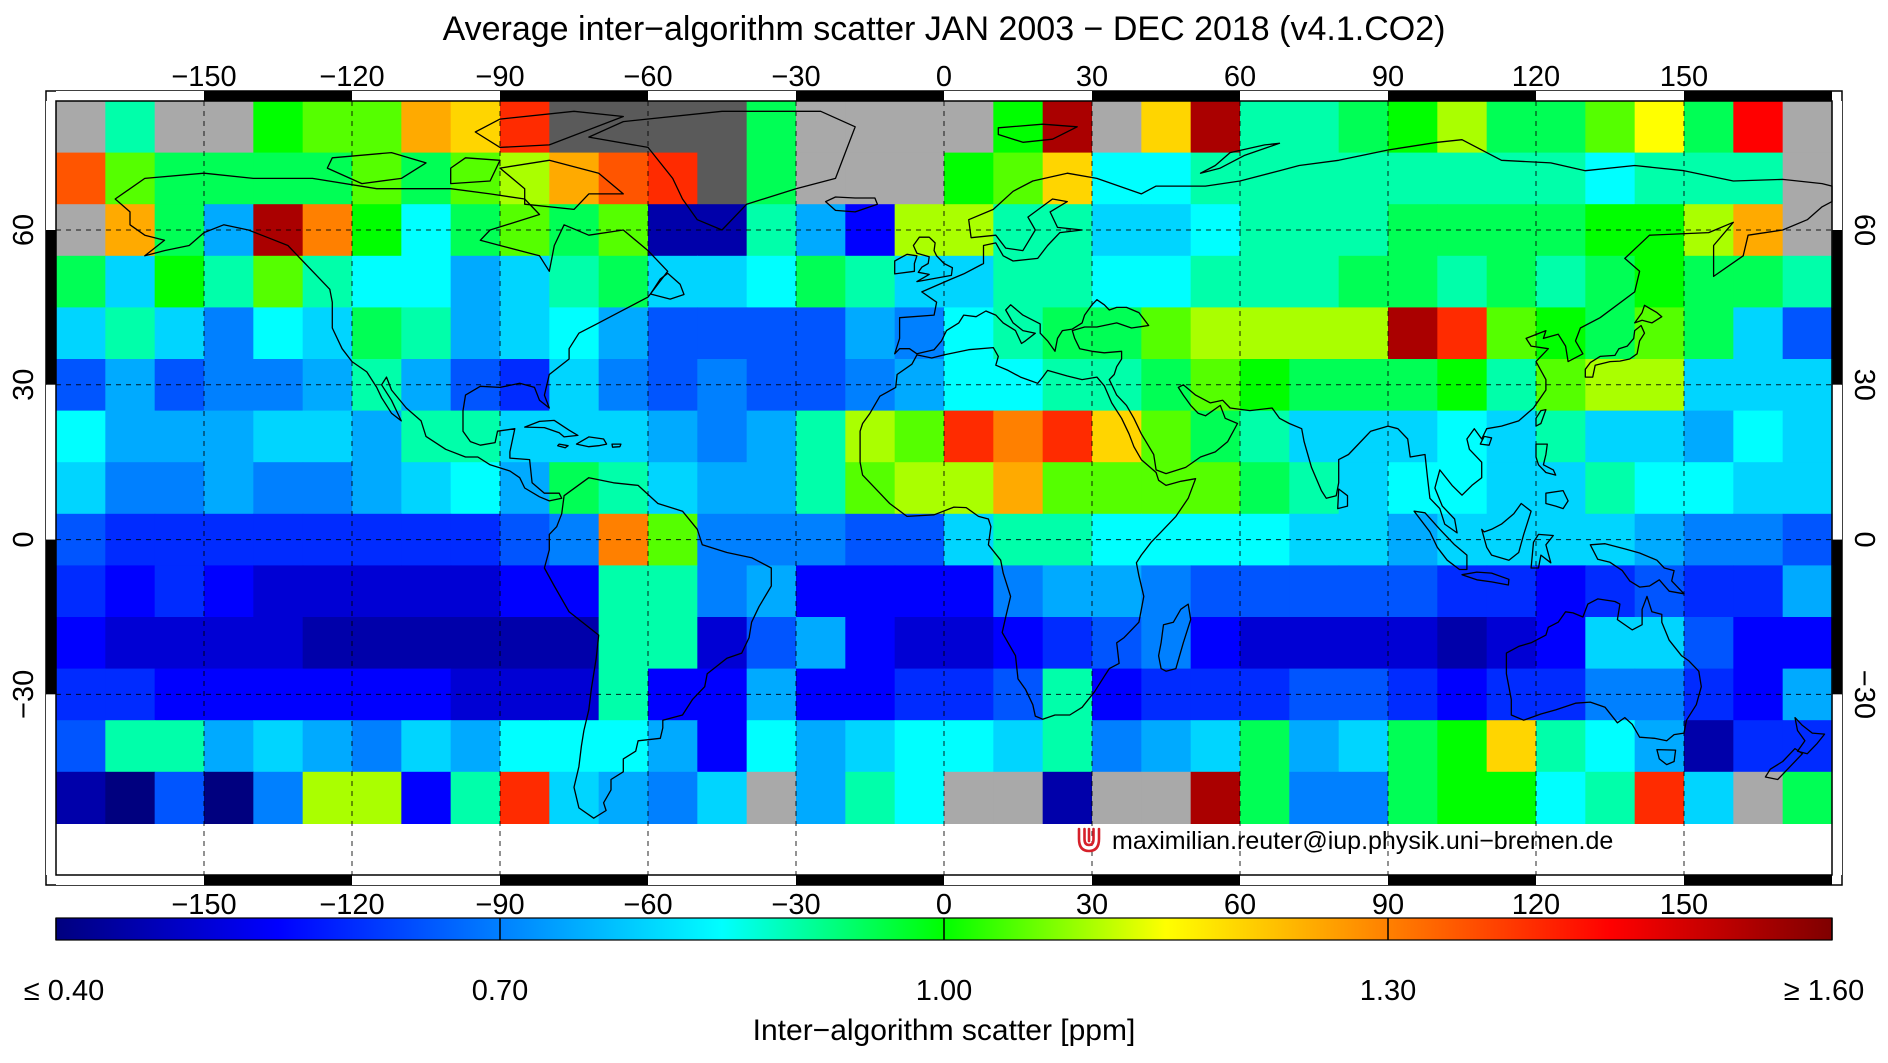  What do you see at coordinates (1684, 77) in the screenshot?
I see `x-tick-label-top: 150` at bounding box center [1684, 77].